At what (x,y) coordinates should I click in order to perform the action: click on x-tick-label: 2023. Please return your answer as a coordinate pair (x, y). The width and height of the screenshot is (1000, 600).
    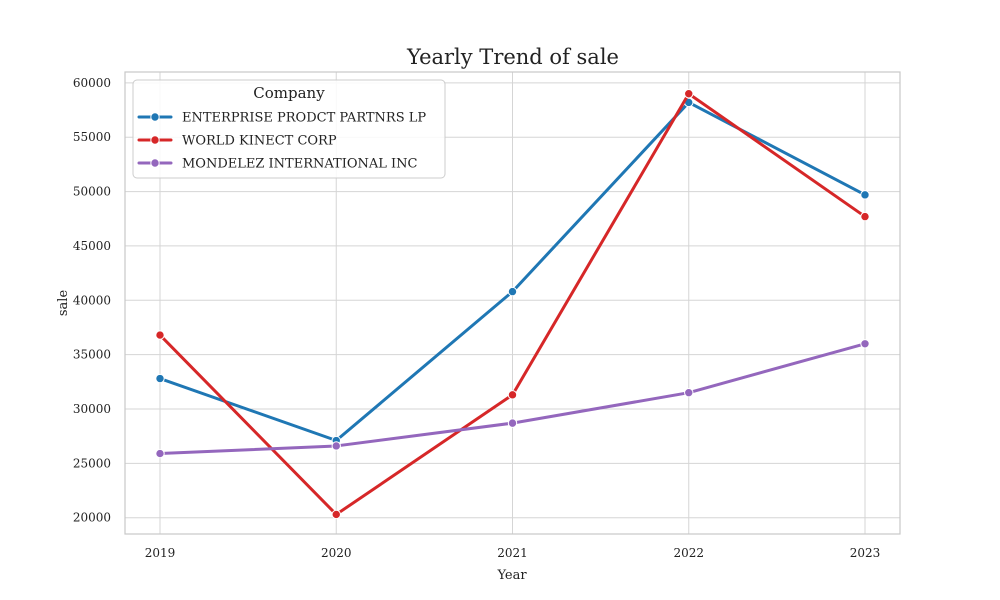
    Looking at the image, I should click on (865, 553).